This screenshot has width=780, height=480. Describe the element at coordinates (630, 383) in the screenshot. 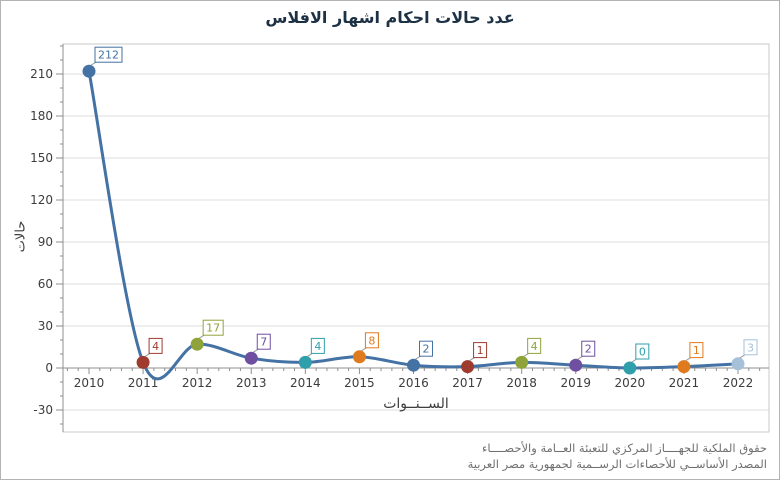

I see `svg-text: 2020` at that location.